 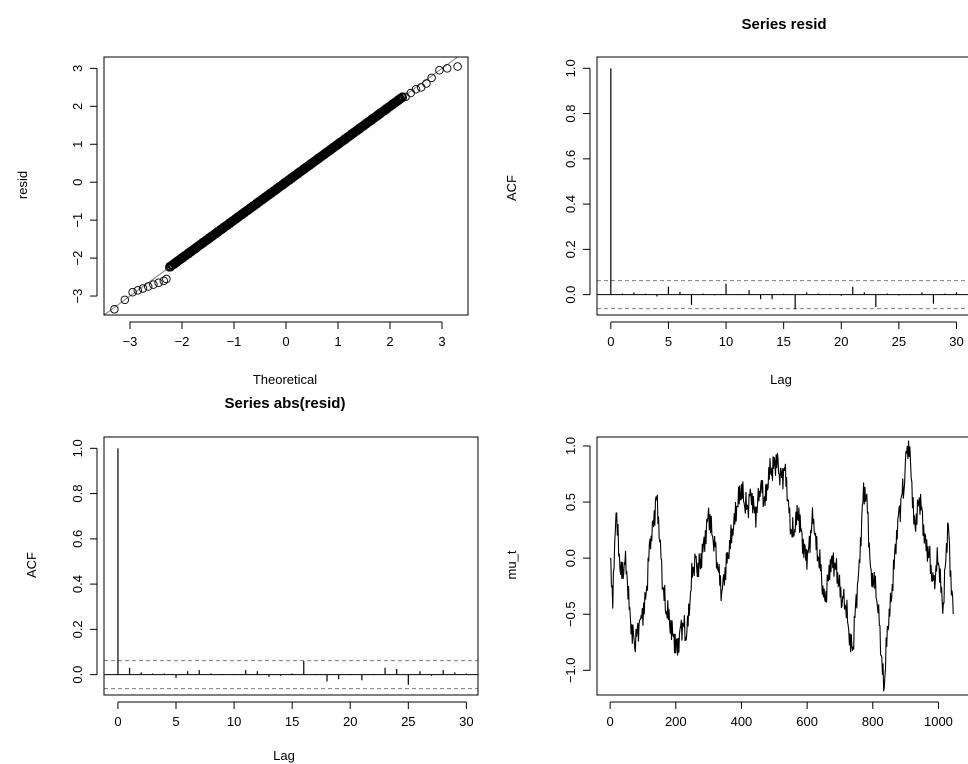 What do you see at coordinates (841, 341) in the screenshot?
I see `acf-resid-x-tick-label: 20` at bounding box center [841, 341].